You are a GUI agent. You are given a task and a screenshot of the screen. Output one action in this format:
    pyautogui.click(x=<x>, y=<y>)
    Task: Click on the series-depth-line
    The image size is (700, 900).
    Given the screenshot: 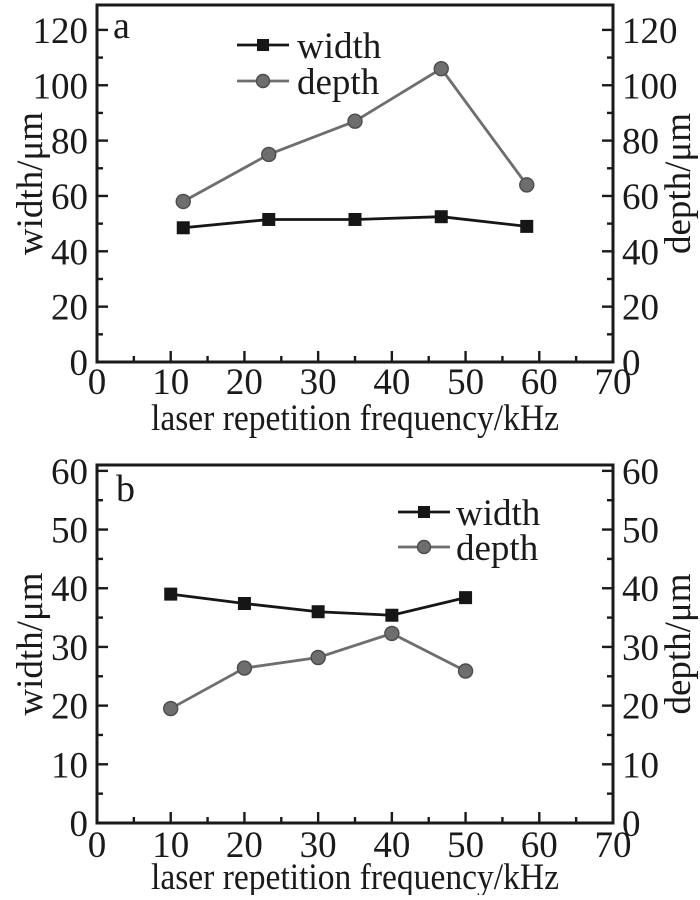 What is the action you would take?
    pyautogui.click(x=318, y=670)
    